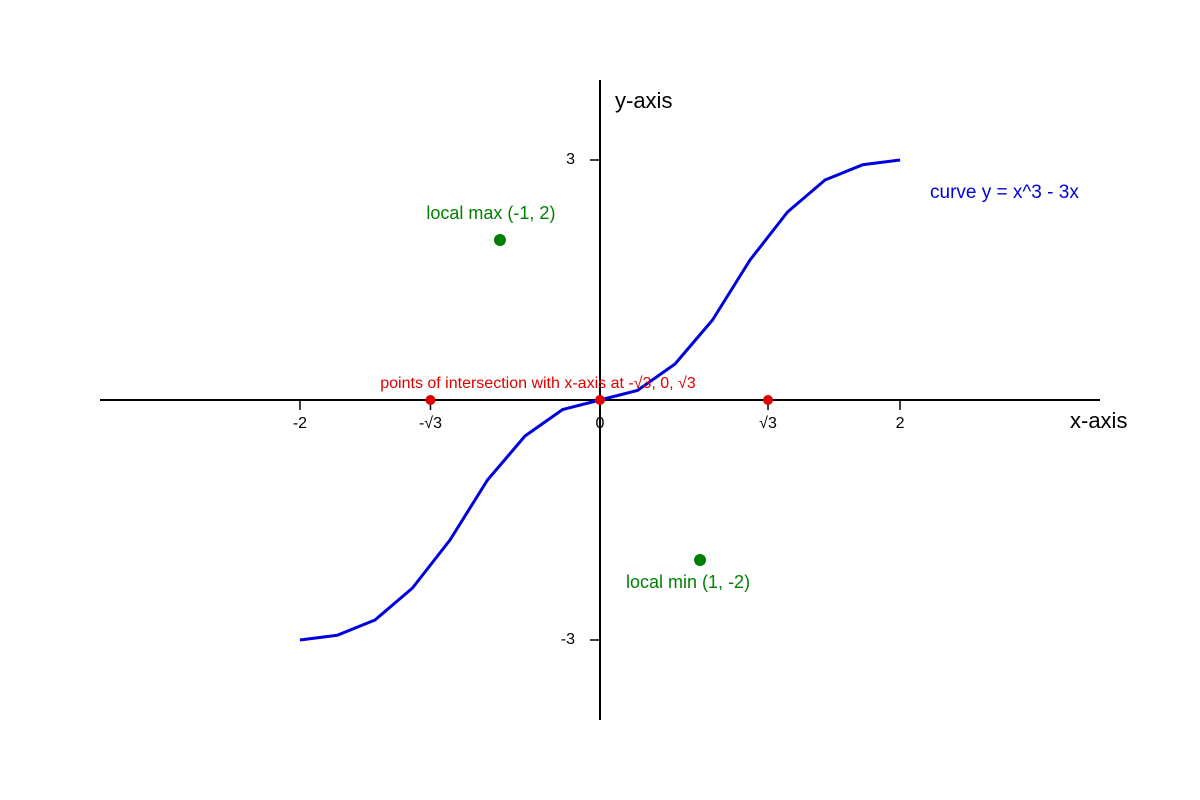 The width and height of the screenshot is (1200, 800). Describe the element at coordinates (900, 423) in the screenshot. I see `x-tick-label: 2` at that location.